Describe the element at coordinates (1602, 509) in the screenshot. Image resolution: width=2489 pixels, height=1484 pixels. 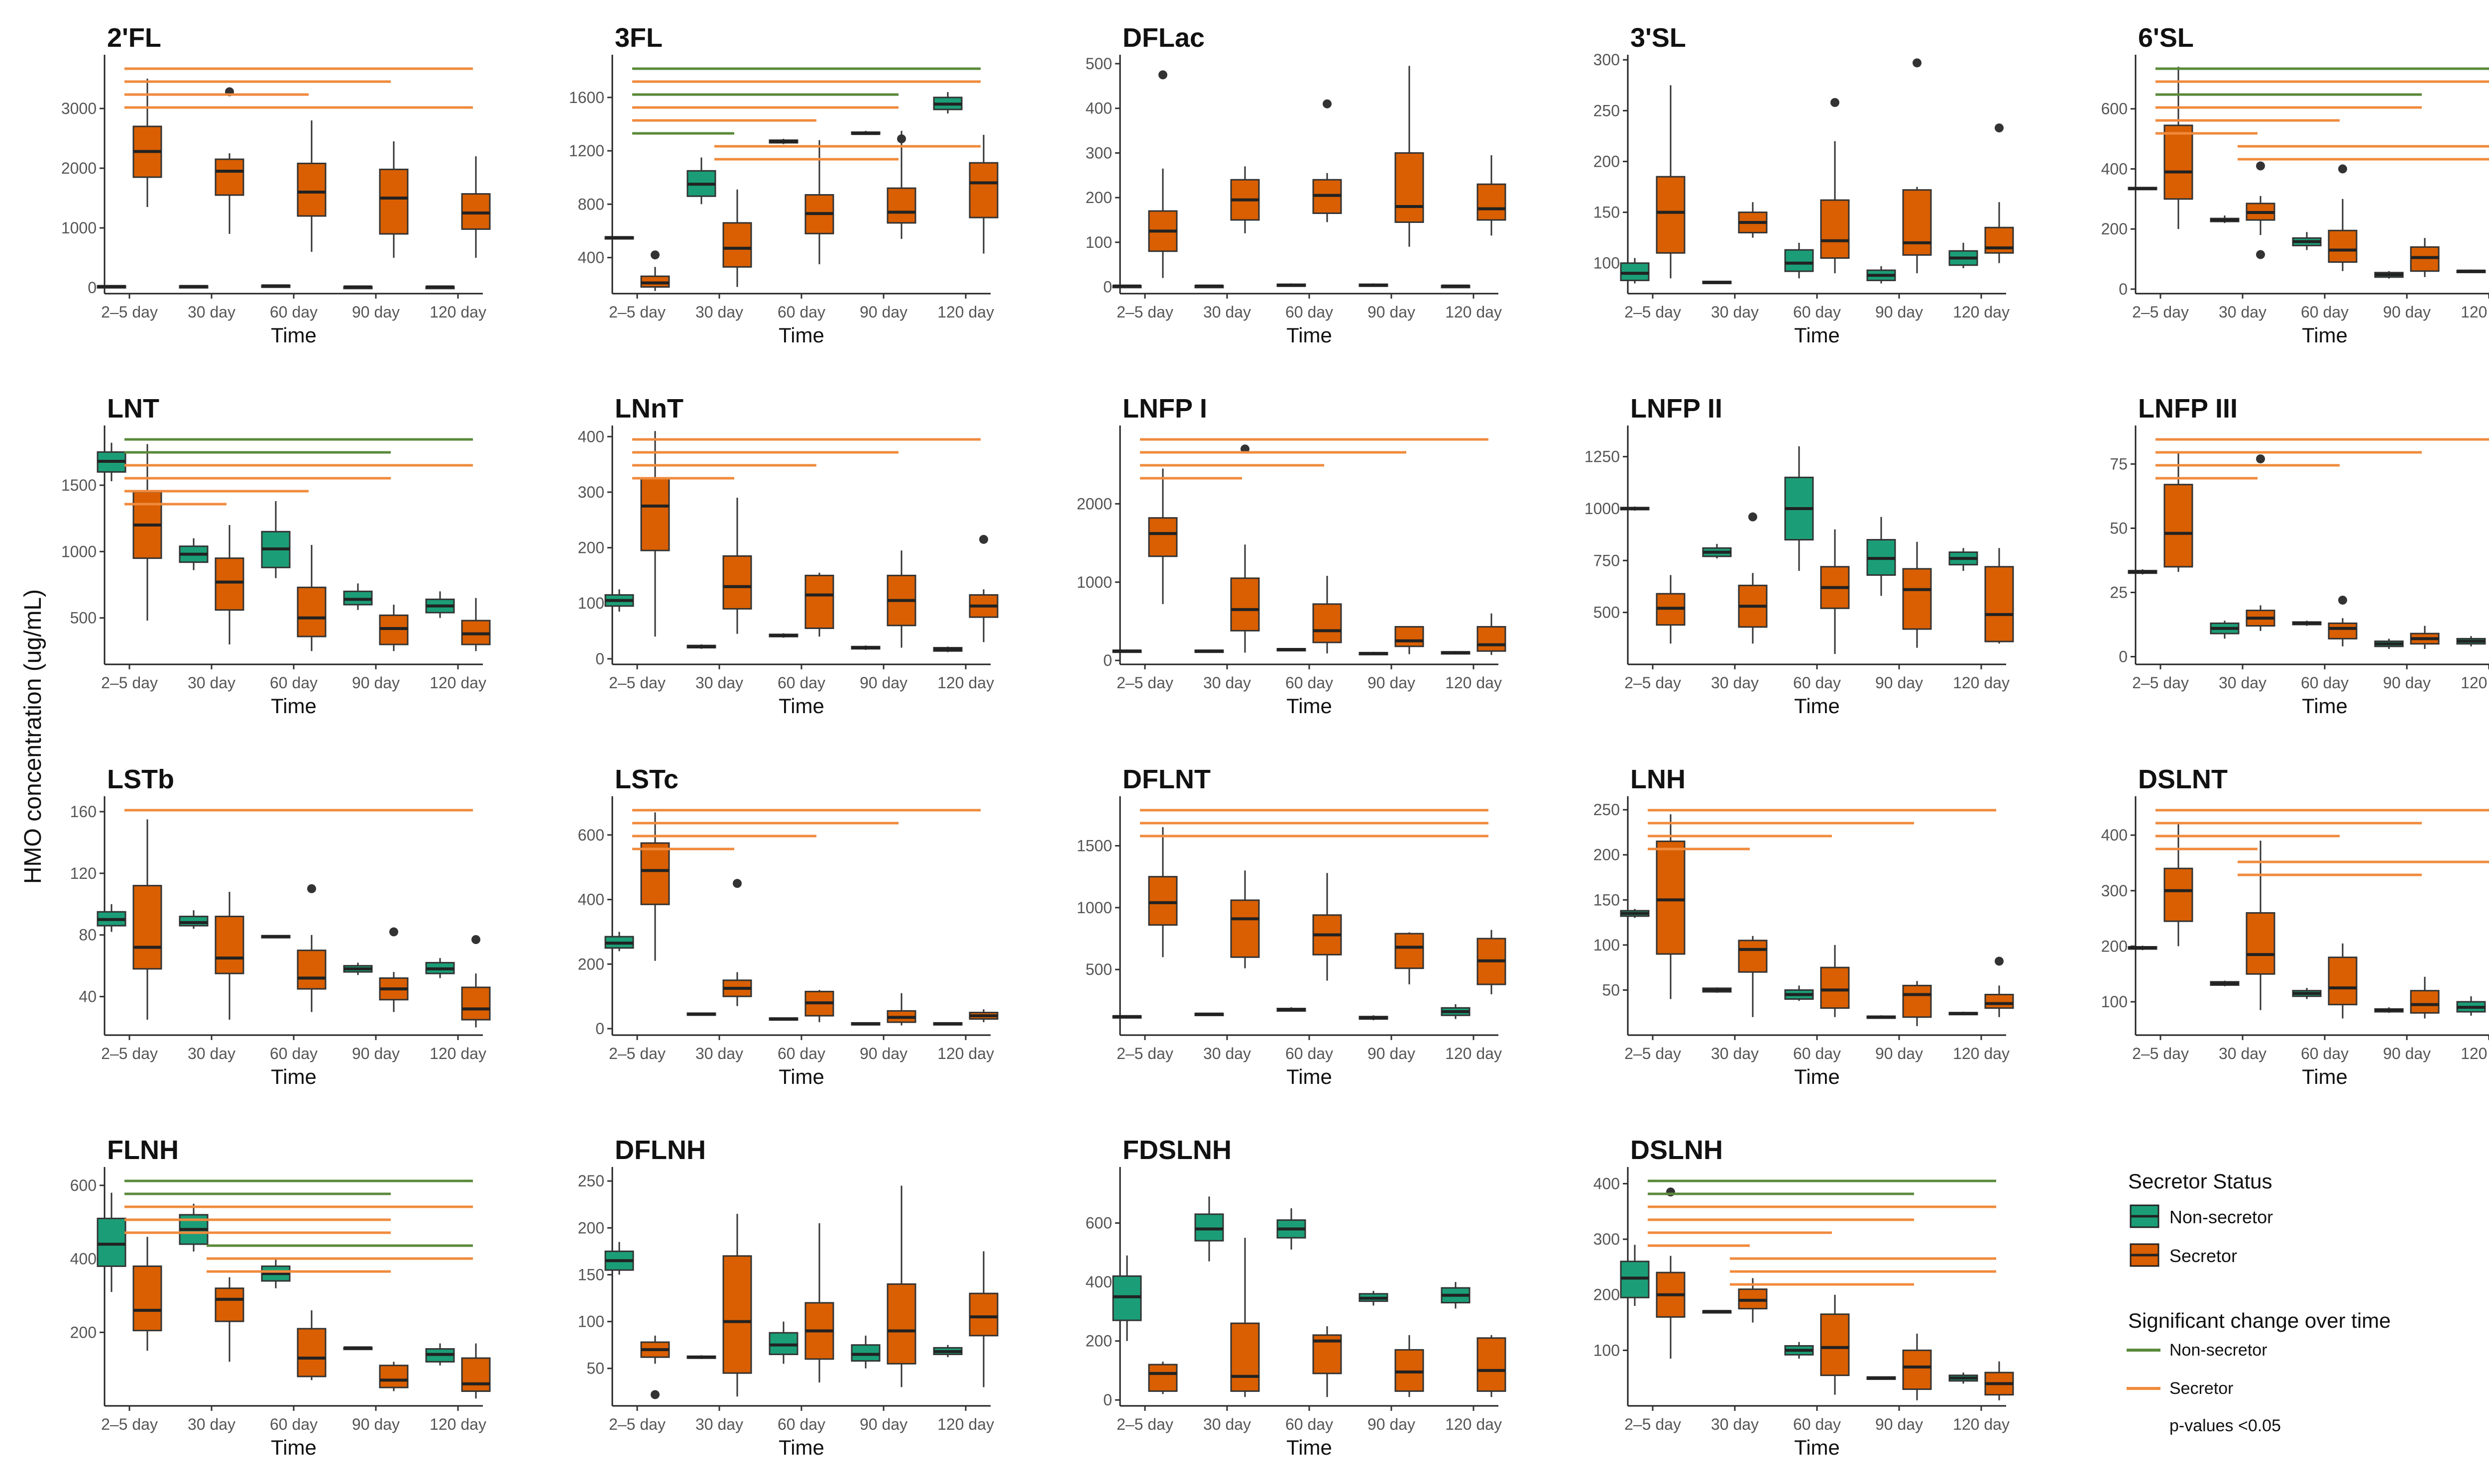
I see `y-tick-label: 1000` at that location.